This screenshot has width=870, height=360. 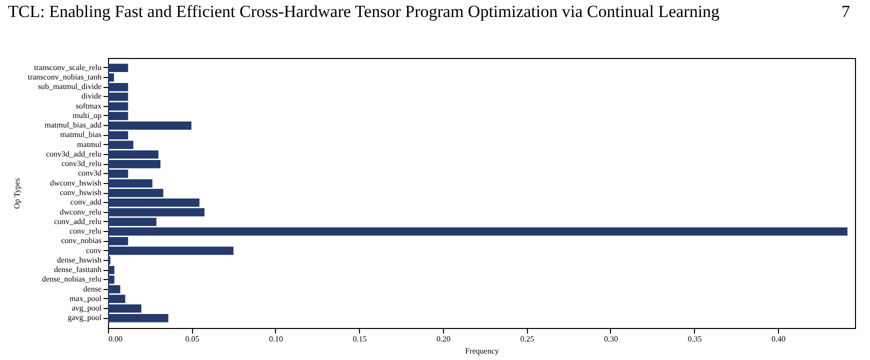 I want to click on x-tick-label: 0.10, so click(x=275, y=339).